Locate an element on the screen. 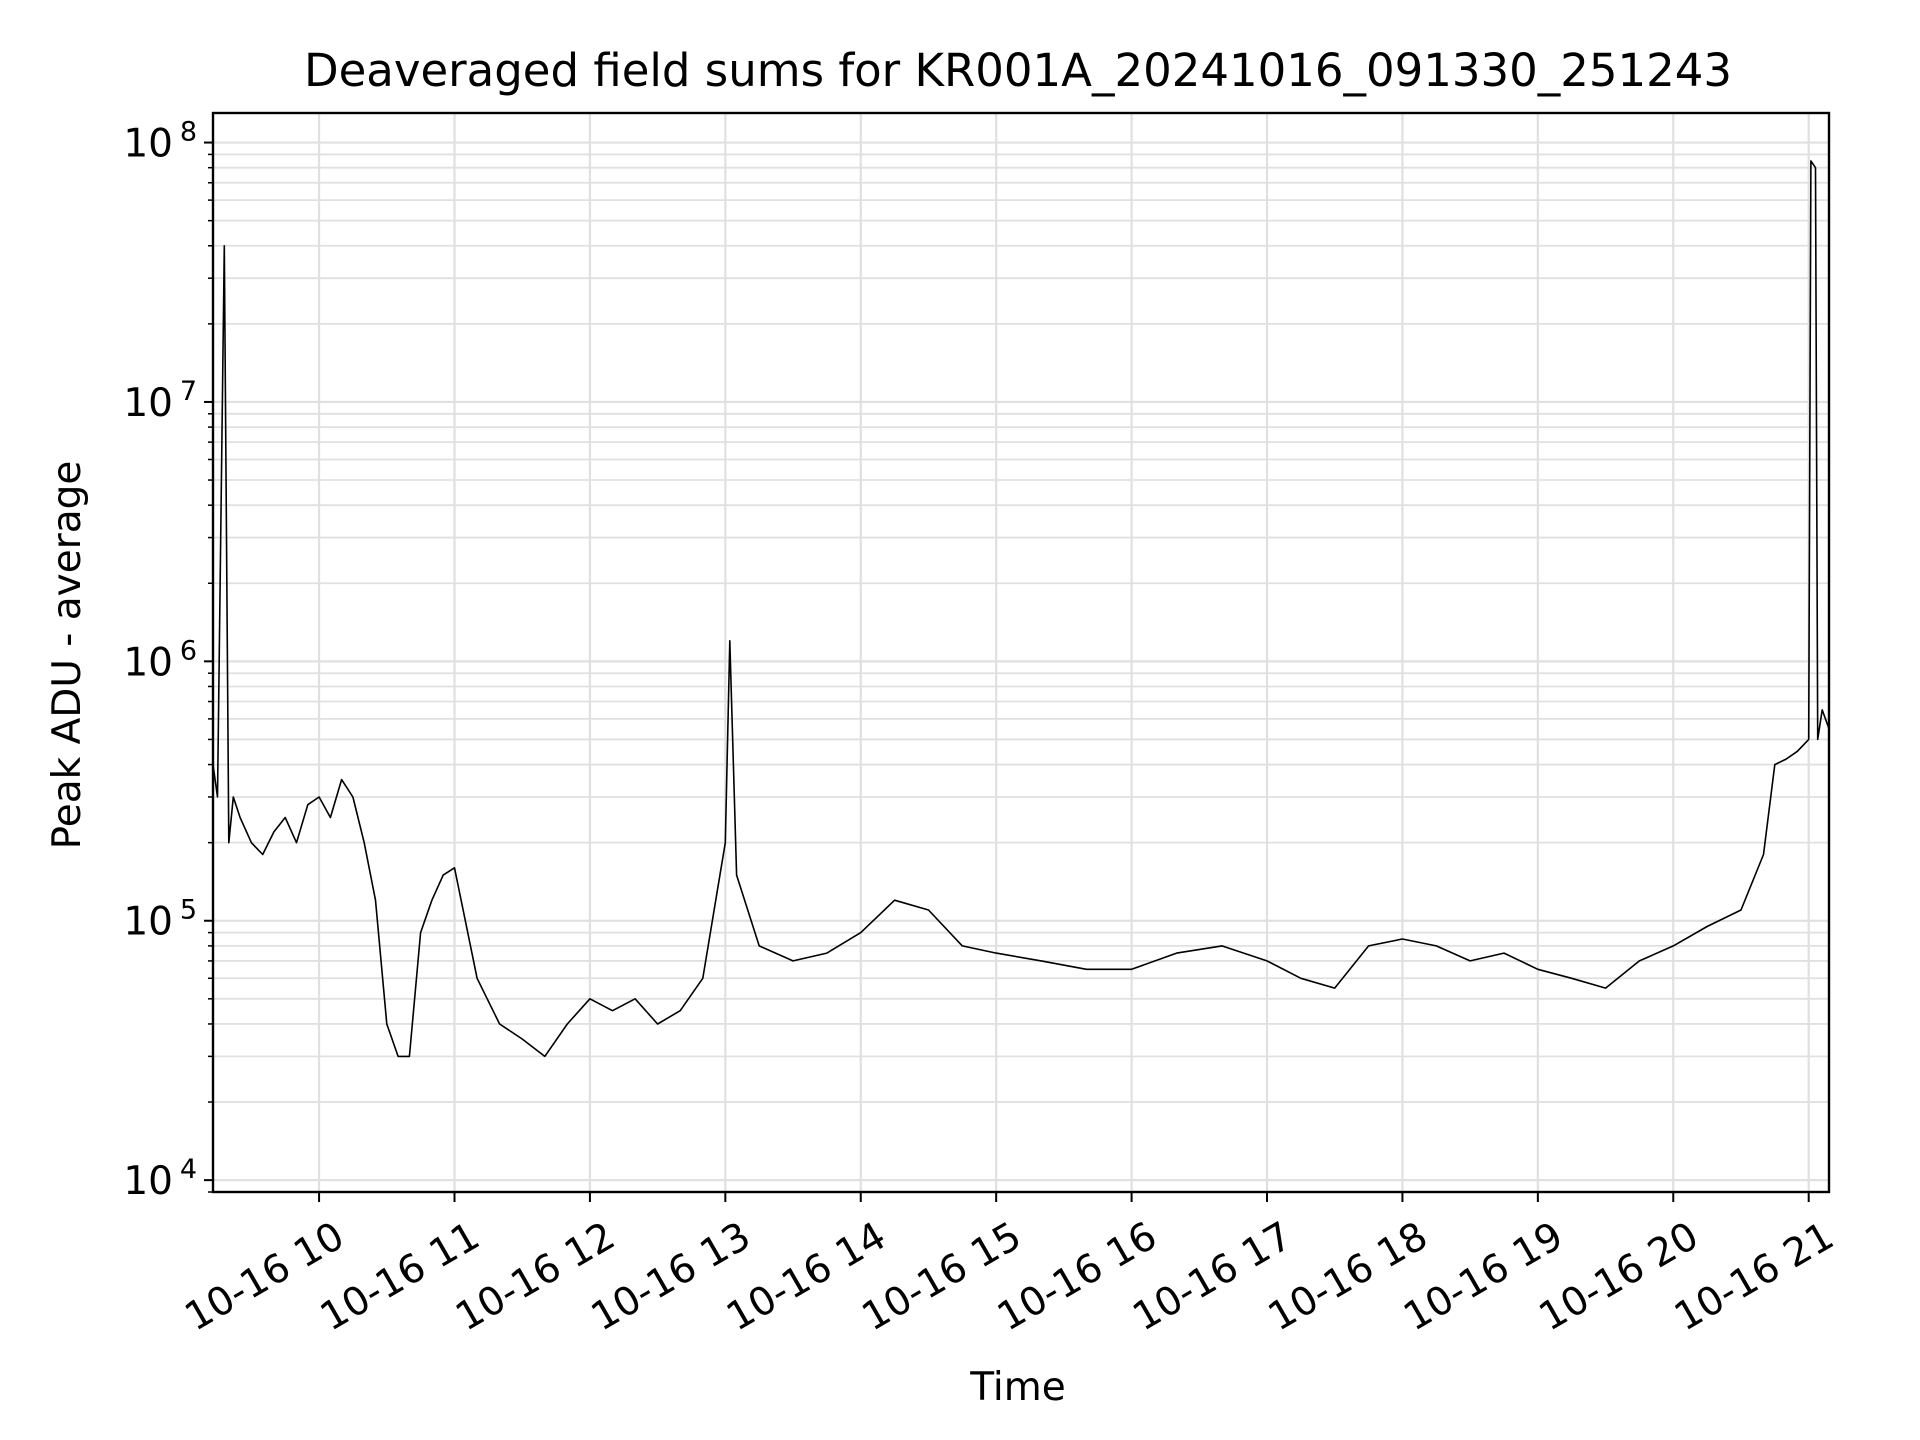  y-tick-exponent: 6 is located at coordinates (188, 650).